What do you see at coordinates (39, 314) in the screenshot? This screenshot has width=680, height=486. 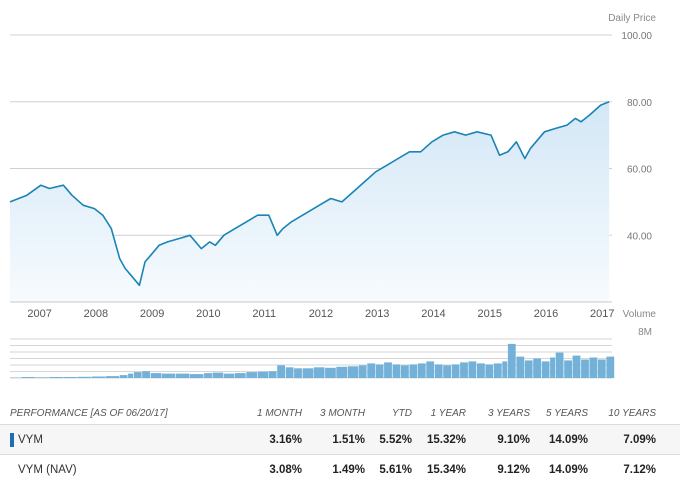 I see `x-tick-label: 2007` at bounding box center [39, 314].